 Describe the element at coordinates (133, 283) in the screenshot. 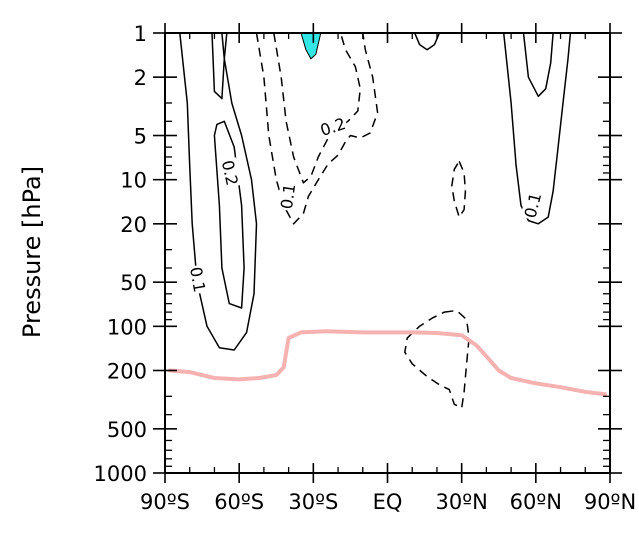

I see `y-tick-label: 50` at that location.